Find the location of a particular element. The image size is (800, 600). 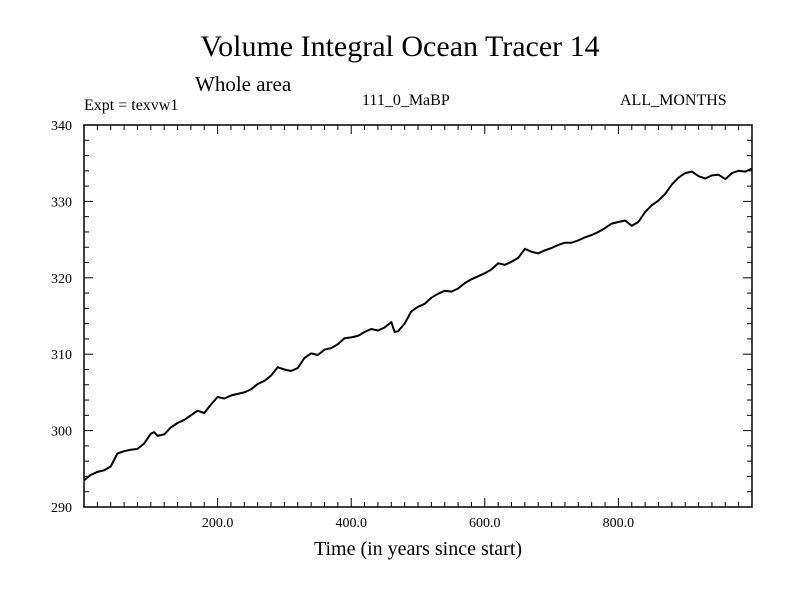

y-tick-label: 330 is located at coordinates (61, 202).